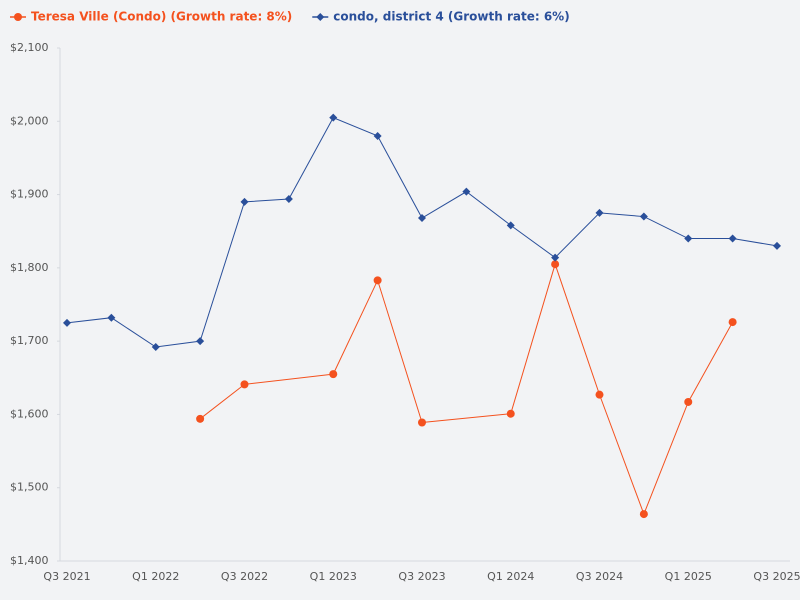 This screenshot has width=800, height=600. I want to click on x-tick-label: Q3 2021, so click(66, 576).